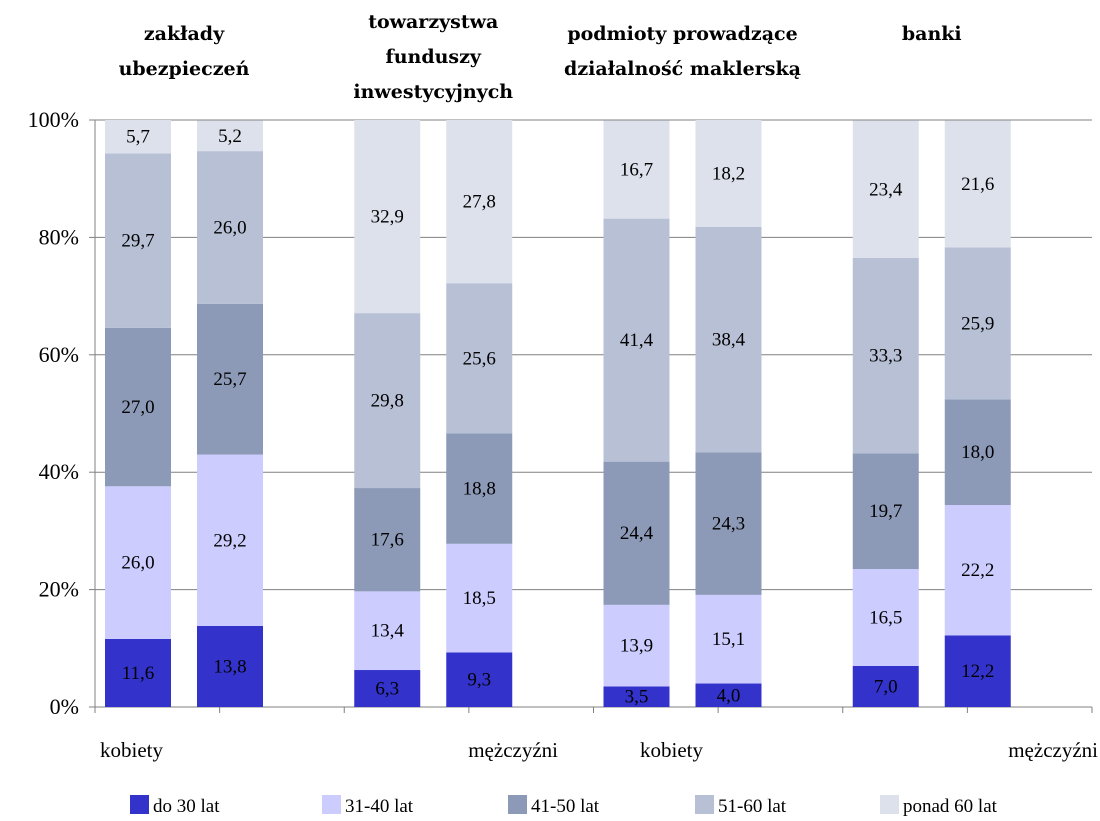  I want to click on data-label: 27,8, so click(479, 202).